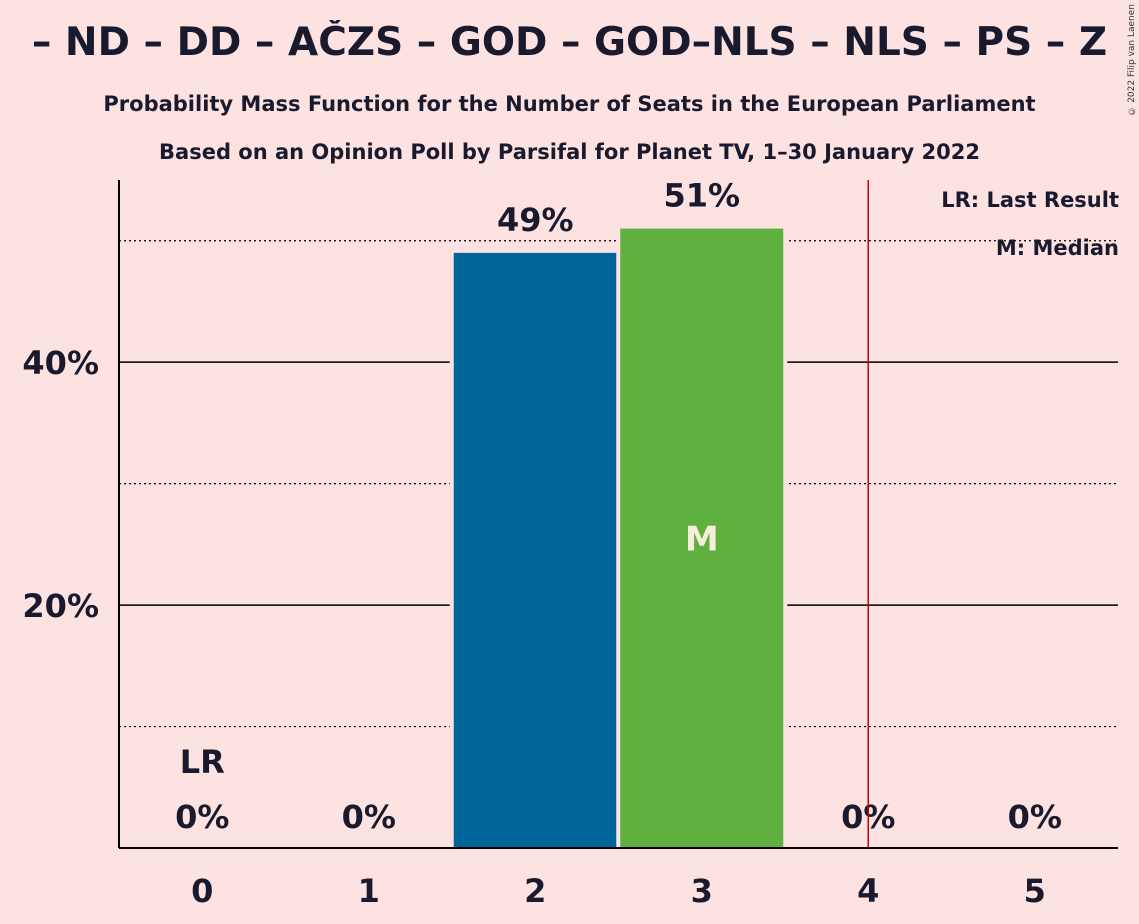  Describe the element at coordinates (1030, 200) in the screenshot. I see `legend-last-result: LR: Last Result` at that location.